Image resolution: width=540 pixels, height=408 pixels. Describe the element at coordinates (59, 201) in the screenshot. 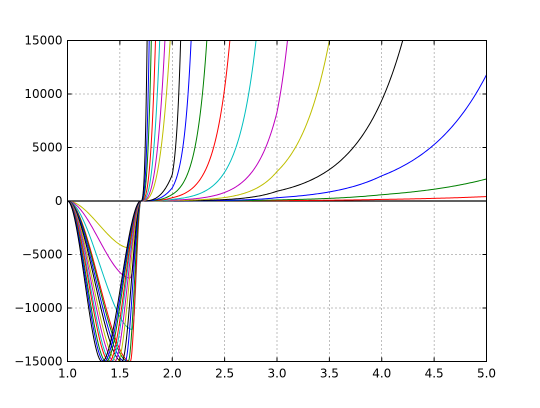

I see `y-tick-label: 0` at that location.